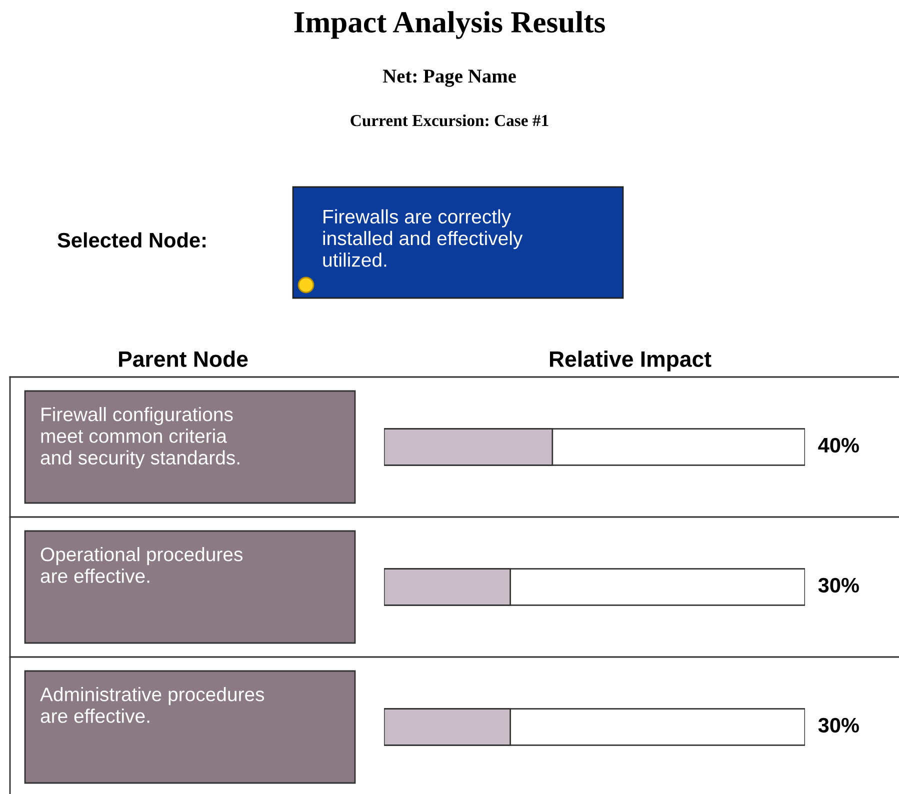 This screenshot has height=794, width=899. Describe the element at coordinates (140, 437) in the screenshot. I see `y-tick-label: Firewall configurations meet common criteria and security standards.` at that location.